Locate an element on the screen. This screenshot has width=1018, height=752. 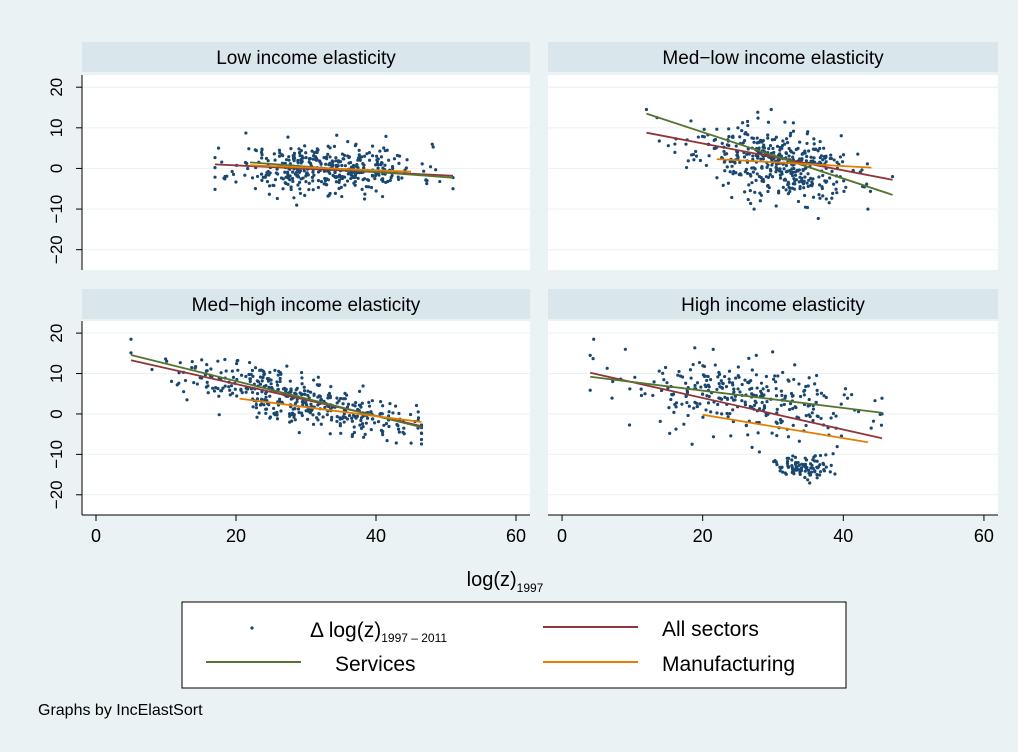
y-tick-label: −10 is located at coordinates (56, 454).